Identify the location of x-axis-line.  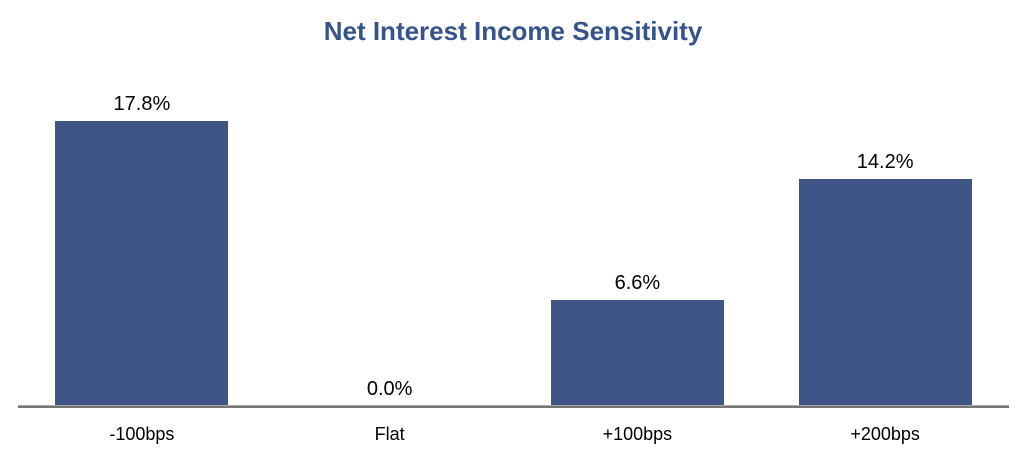
(513, 406).